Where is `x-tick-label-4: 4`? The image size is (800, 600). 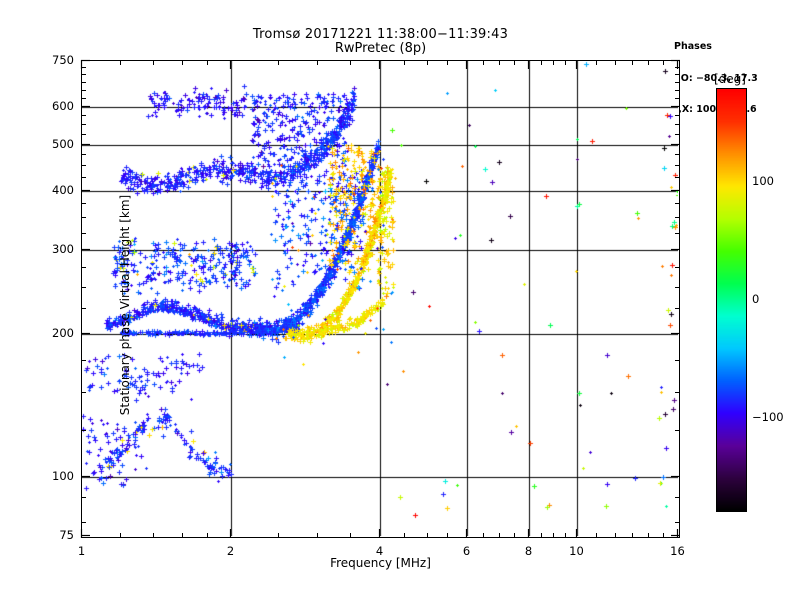 x-tick-label-4: 4 is located at coordinates (379, 551).